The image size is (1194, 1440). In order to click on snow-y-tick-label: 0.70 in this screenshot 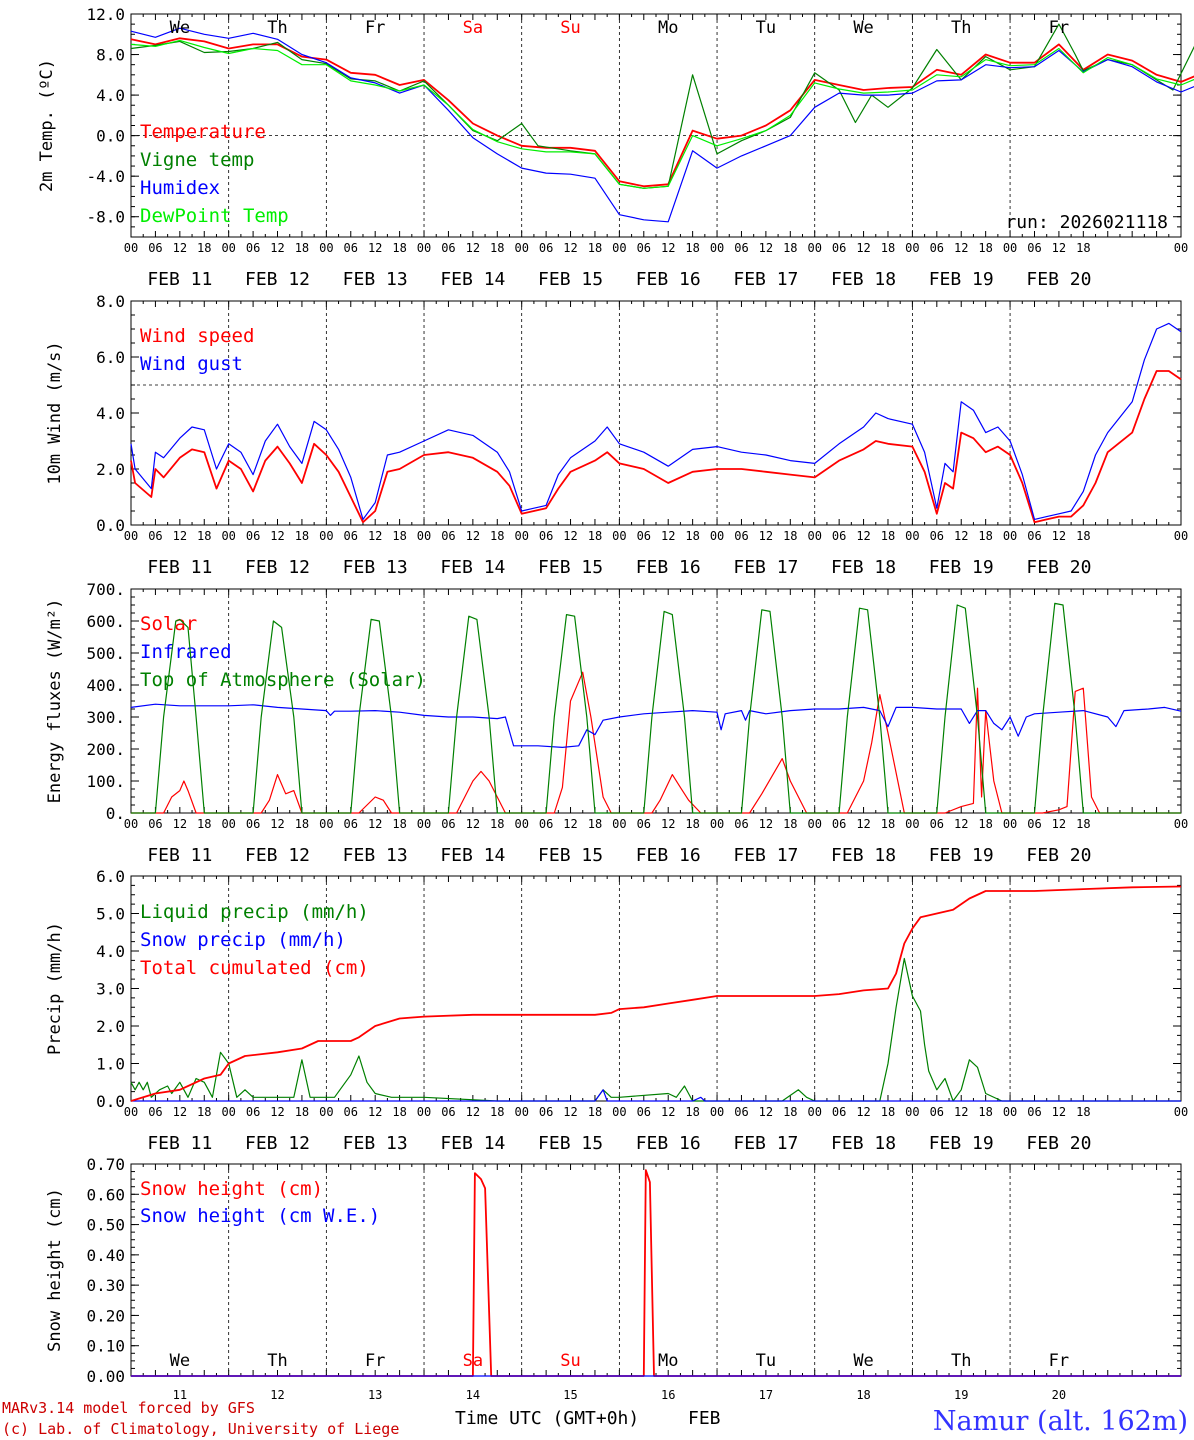, I will do `click(105, 1164)`.